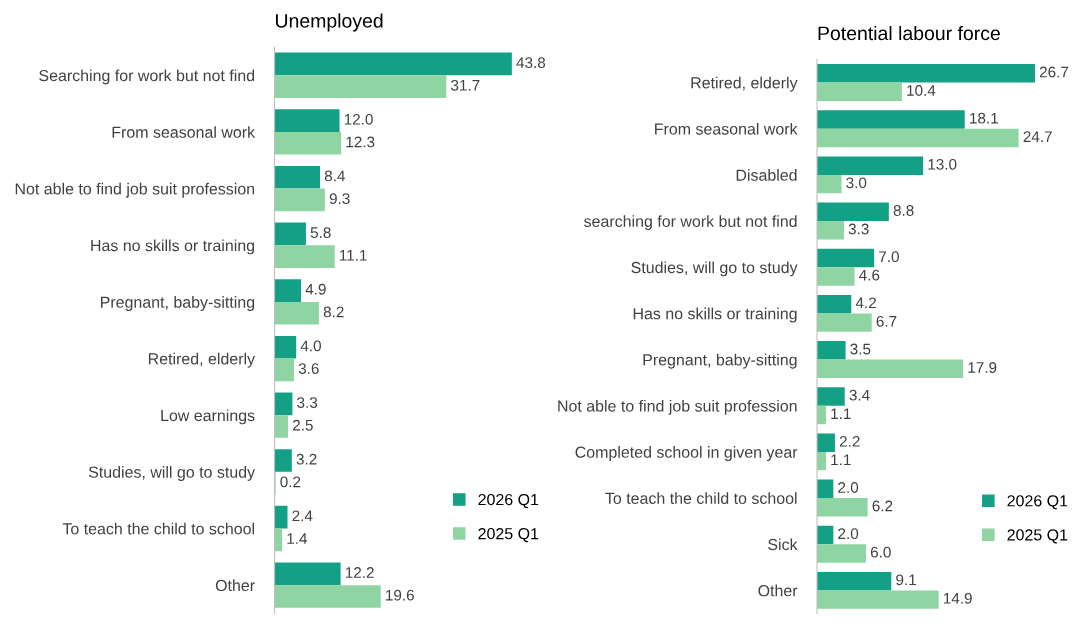  Describe the element at coordinates (334, 176) in the screenshot. I see `data-label: 8.4` at that location.